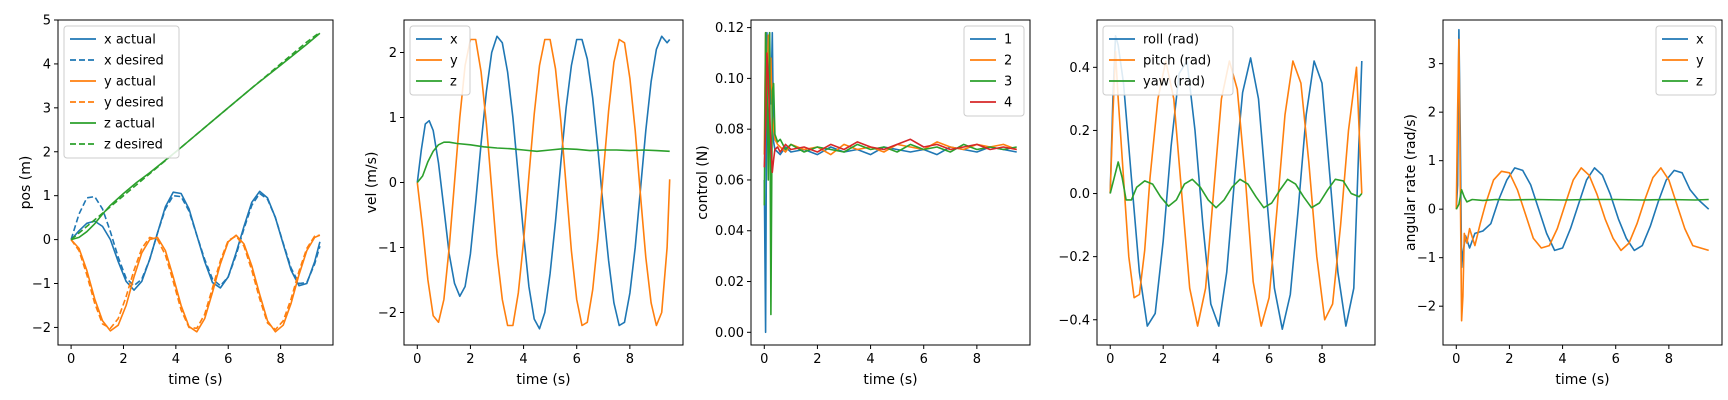  I want to click on legend-label: 4, so click(1008, 103).